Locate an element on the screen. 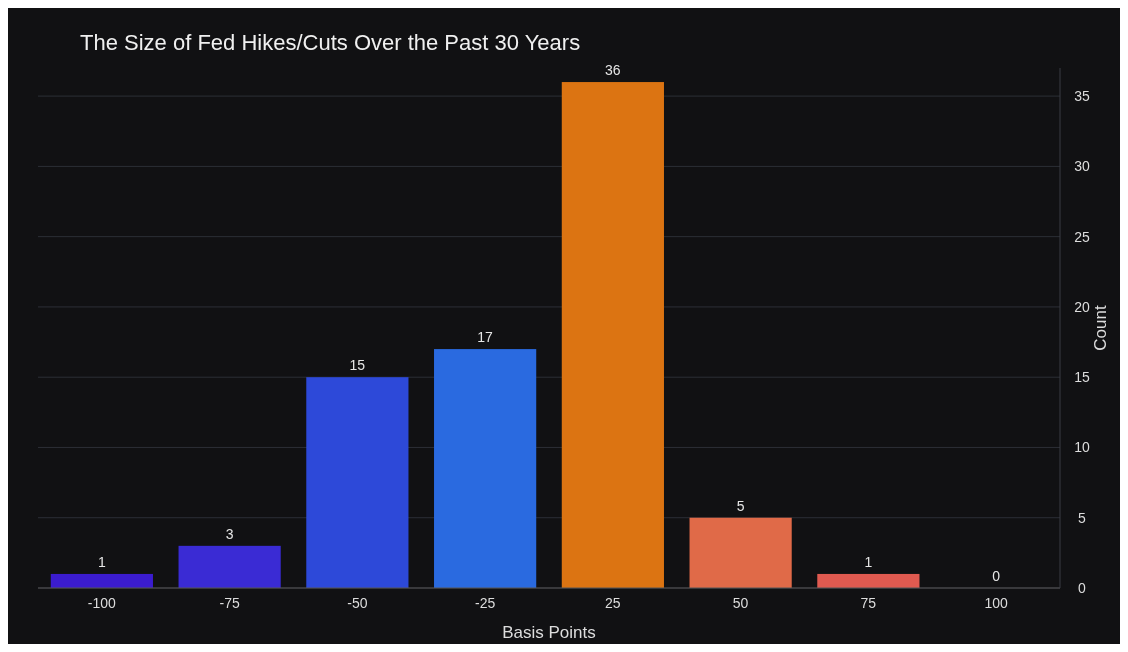 This screenshot has height=652, width=1128. x-tick-label: 50 is located at coordinates (740, 603).